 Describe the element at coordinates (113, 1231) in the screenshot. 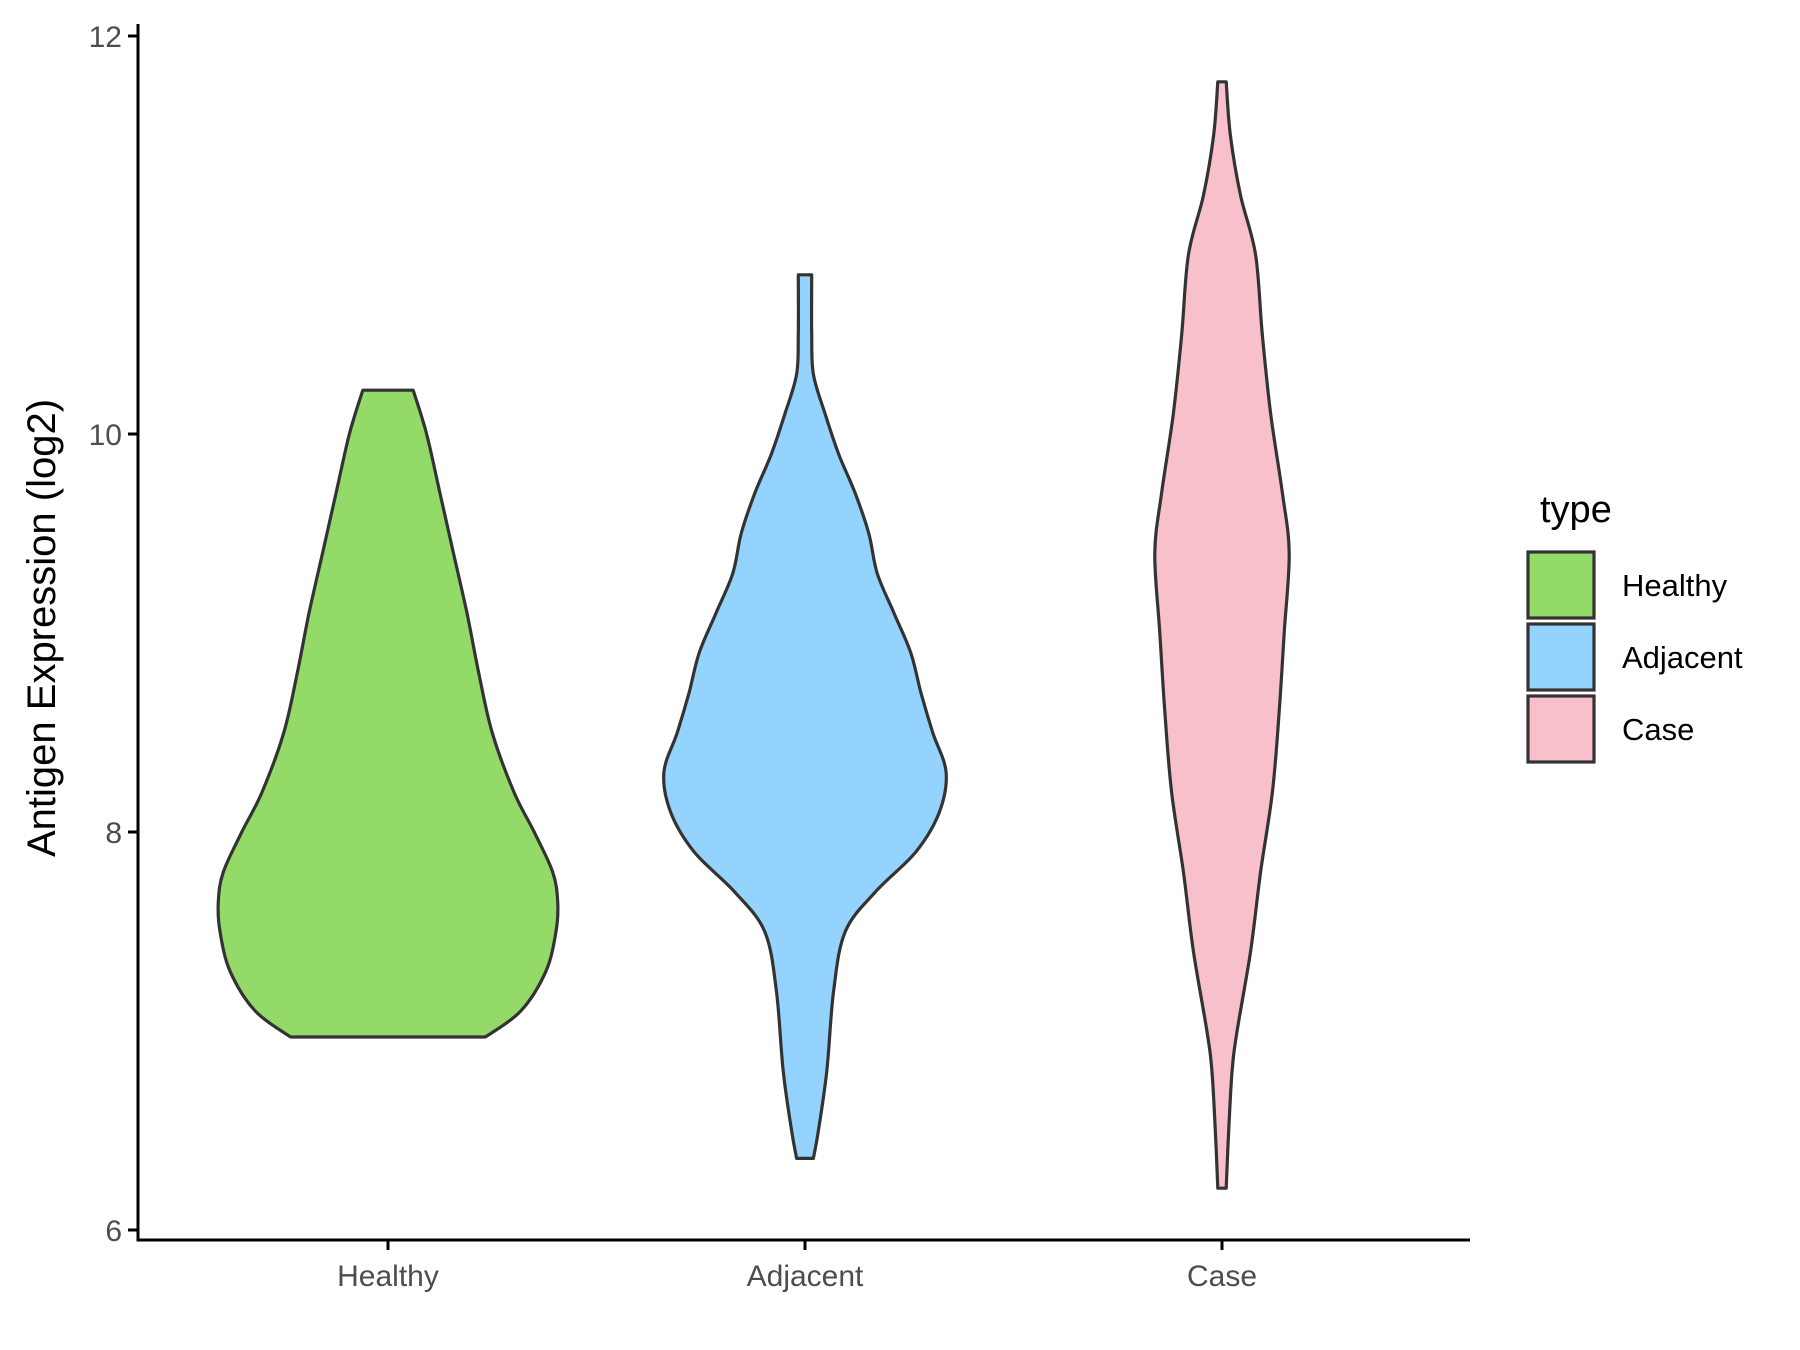

I see `y-tick-label: 6` at that location.